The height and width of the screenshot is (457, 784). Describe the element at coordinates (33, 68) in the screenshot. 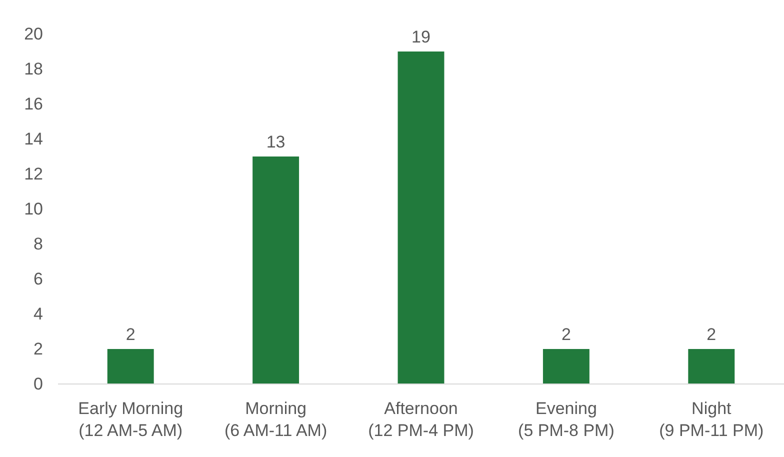

I see `y-tick-label: 18` at that location.